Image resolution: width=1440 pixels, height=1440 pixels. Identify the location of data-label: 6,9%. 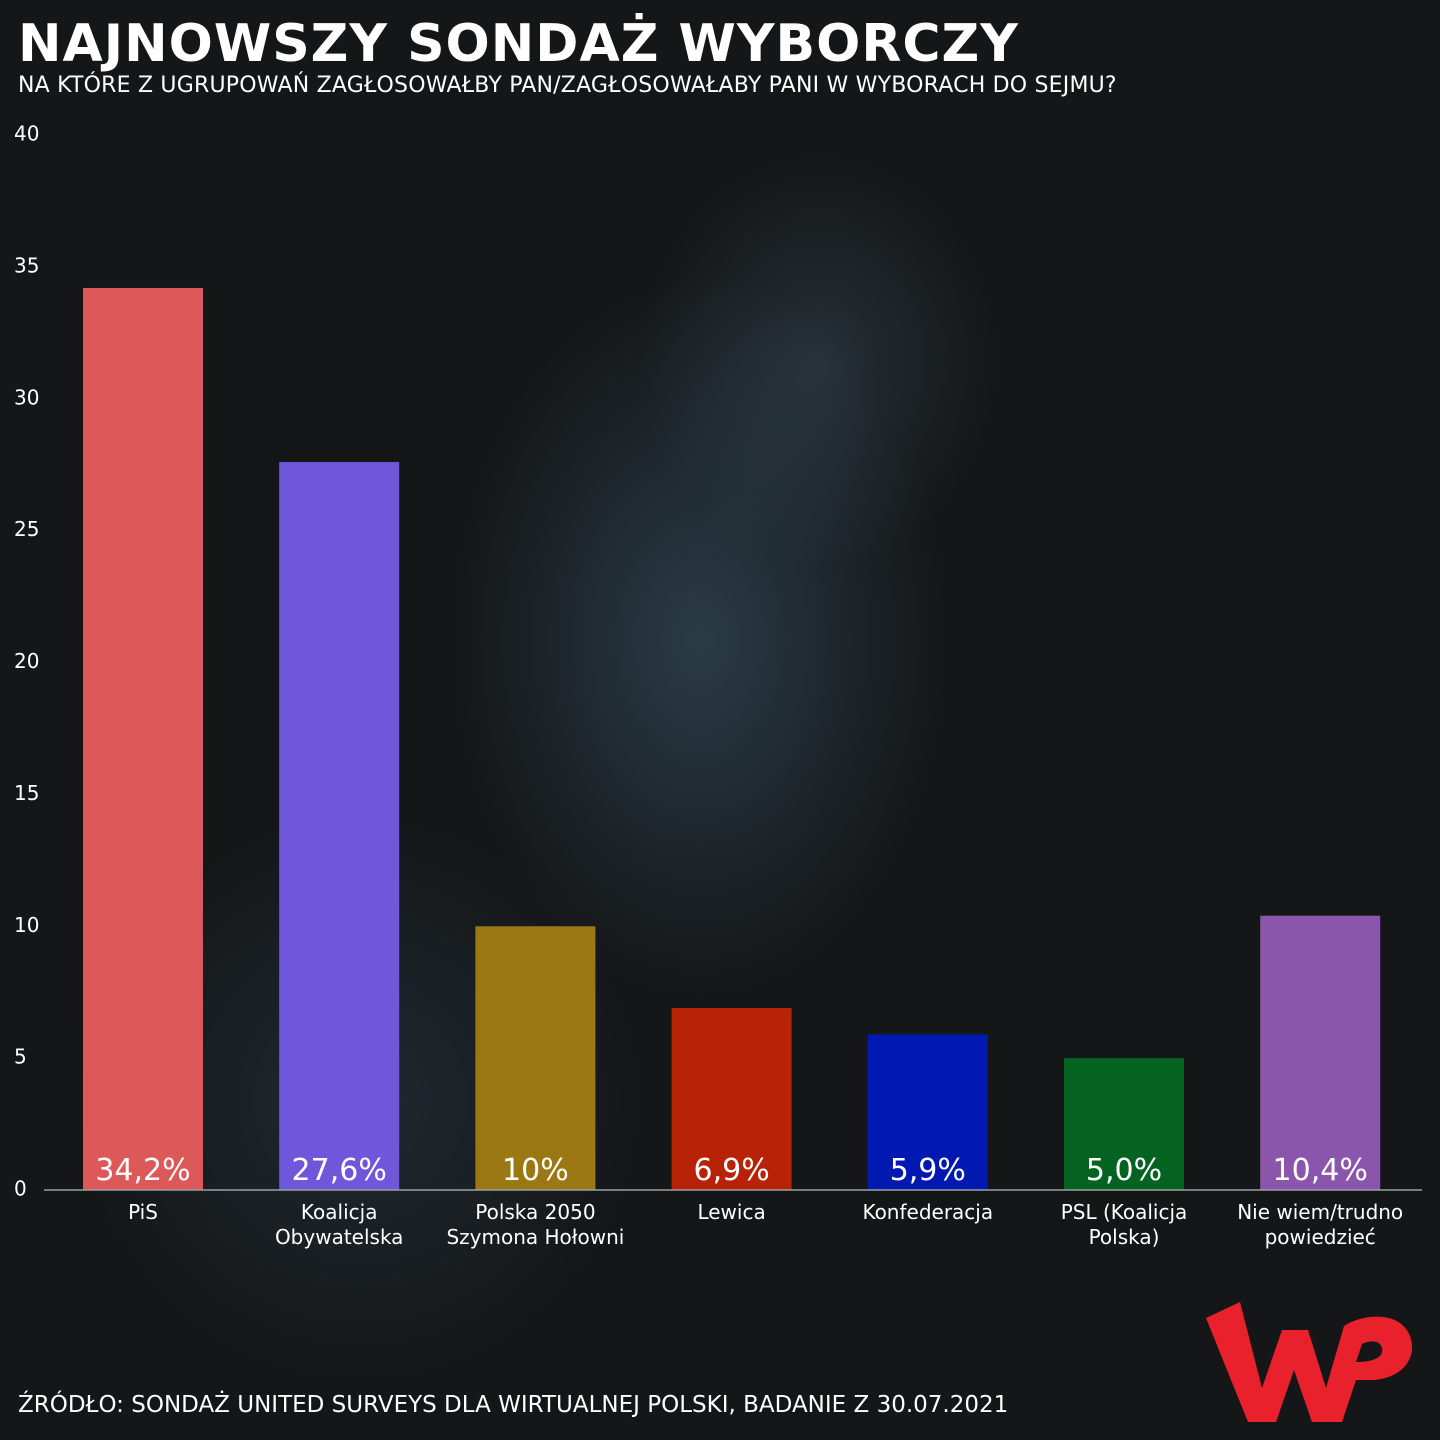
(731, 1170).